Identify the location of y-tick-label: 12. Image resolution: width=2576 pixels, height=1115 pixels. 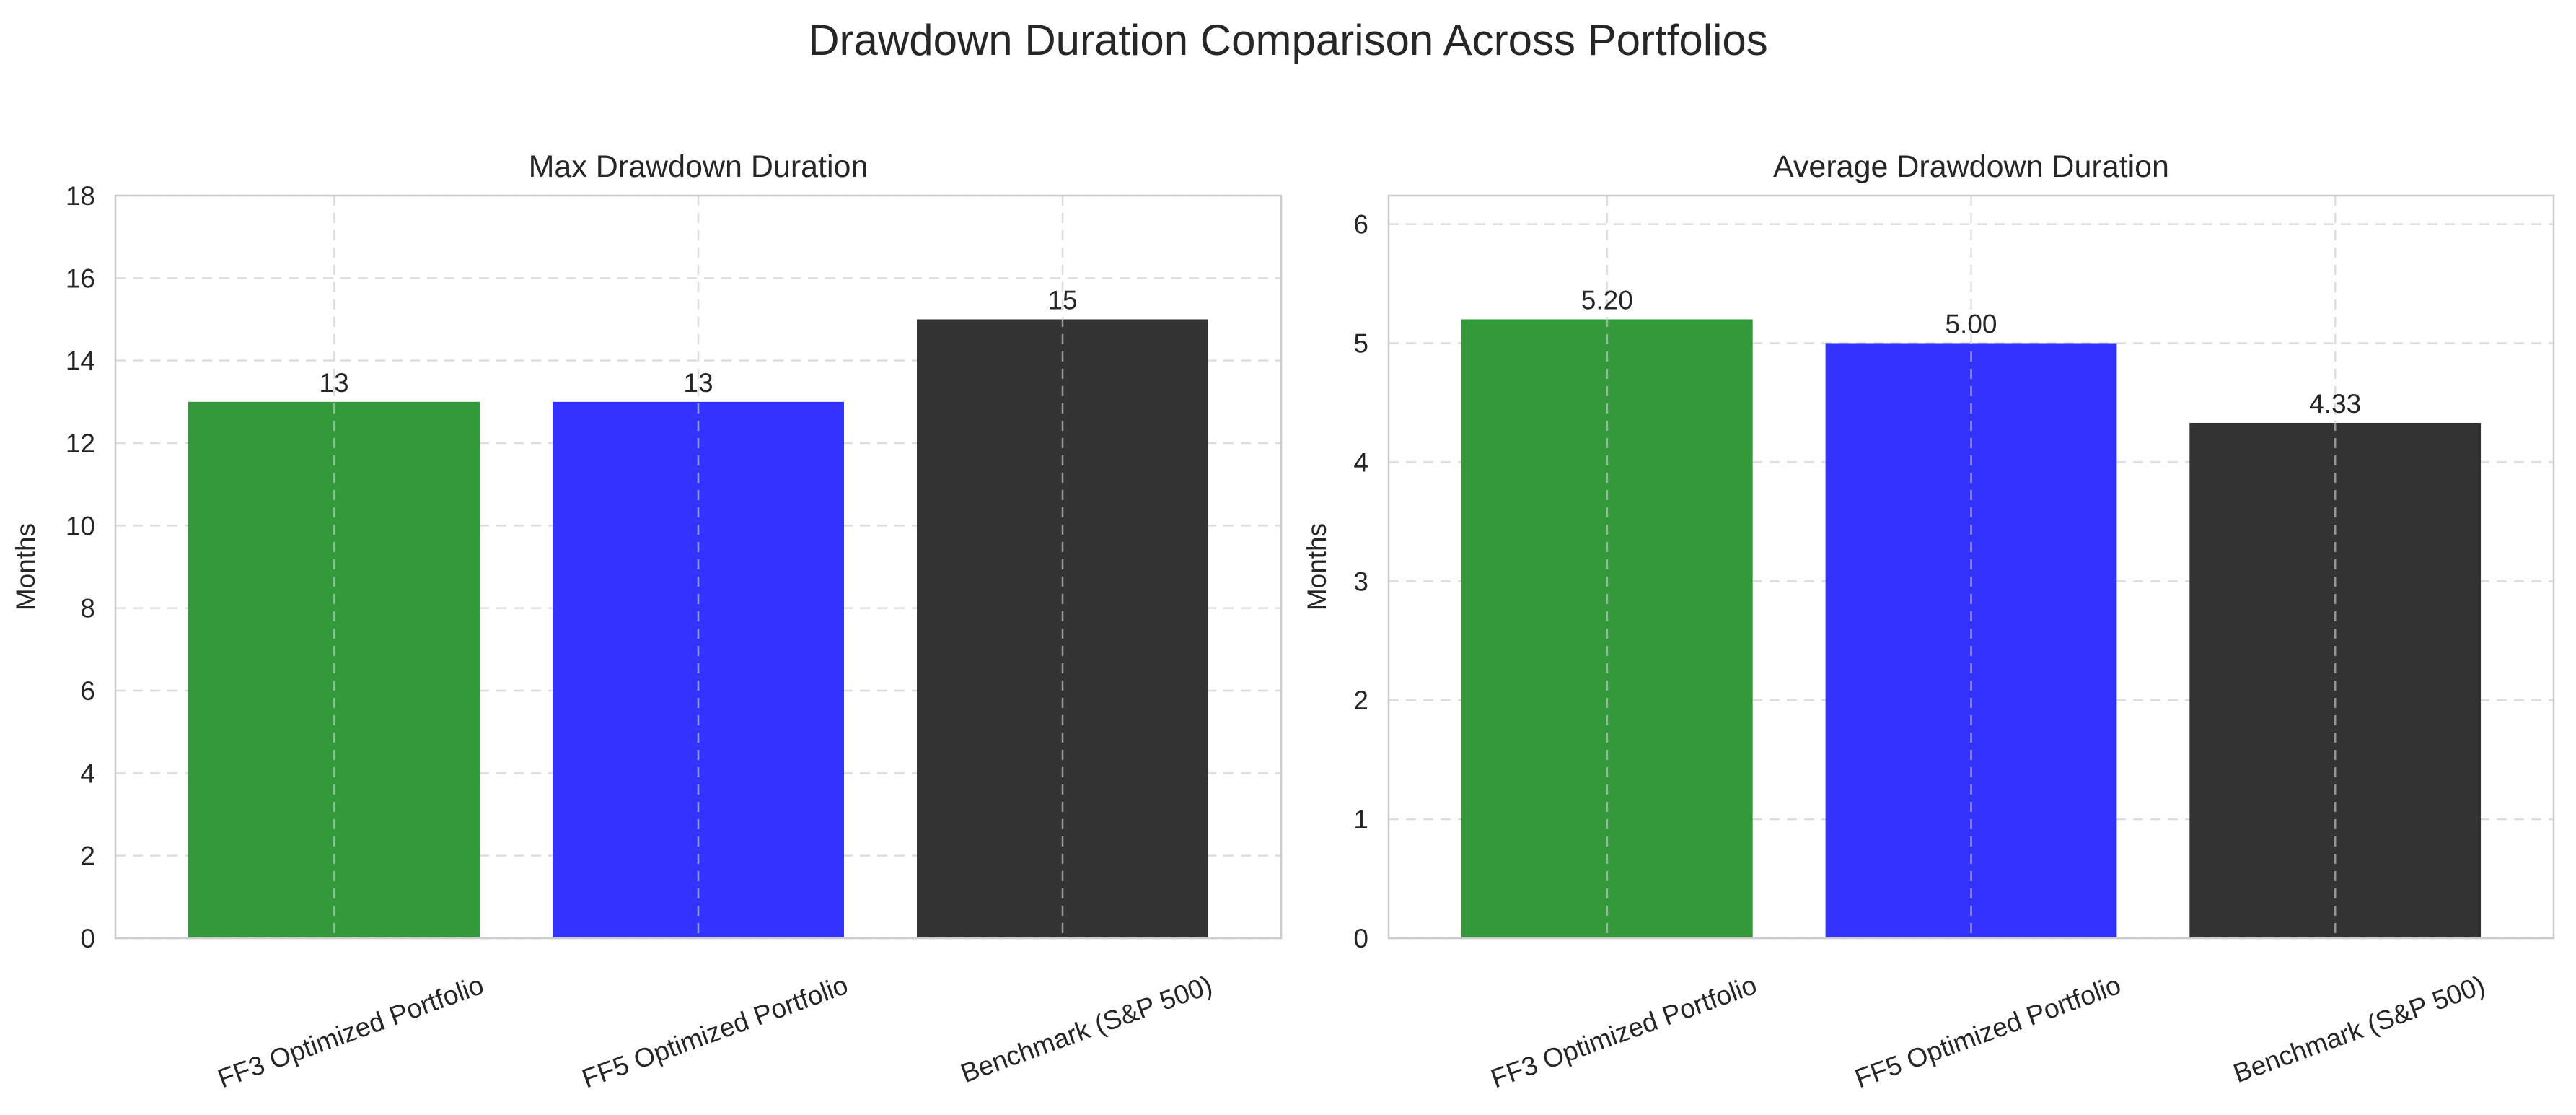
(80, 443).